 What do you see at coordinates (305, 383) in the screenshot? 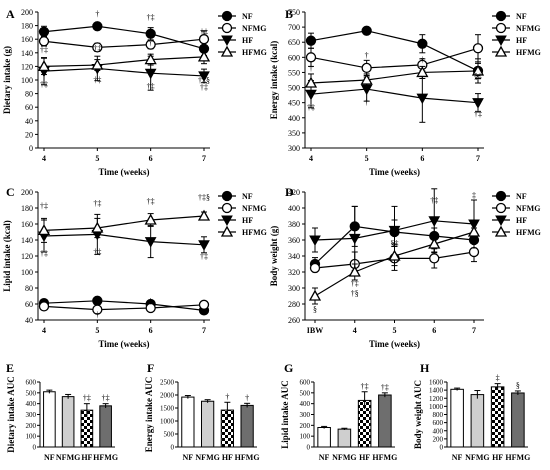
I see `y-tick-label: 600` at bounding box center [305, 383].